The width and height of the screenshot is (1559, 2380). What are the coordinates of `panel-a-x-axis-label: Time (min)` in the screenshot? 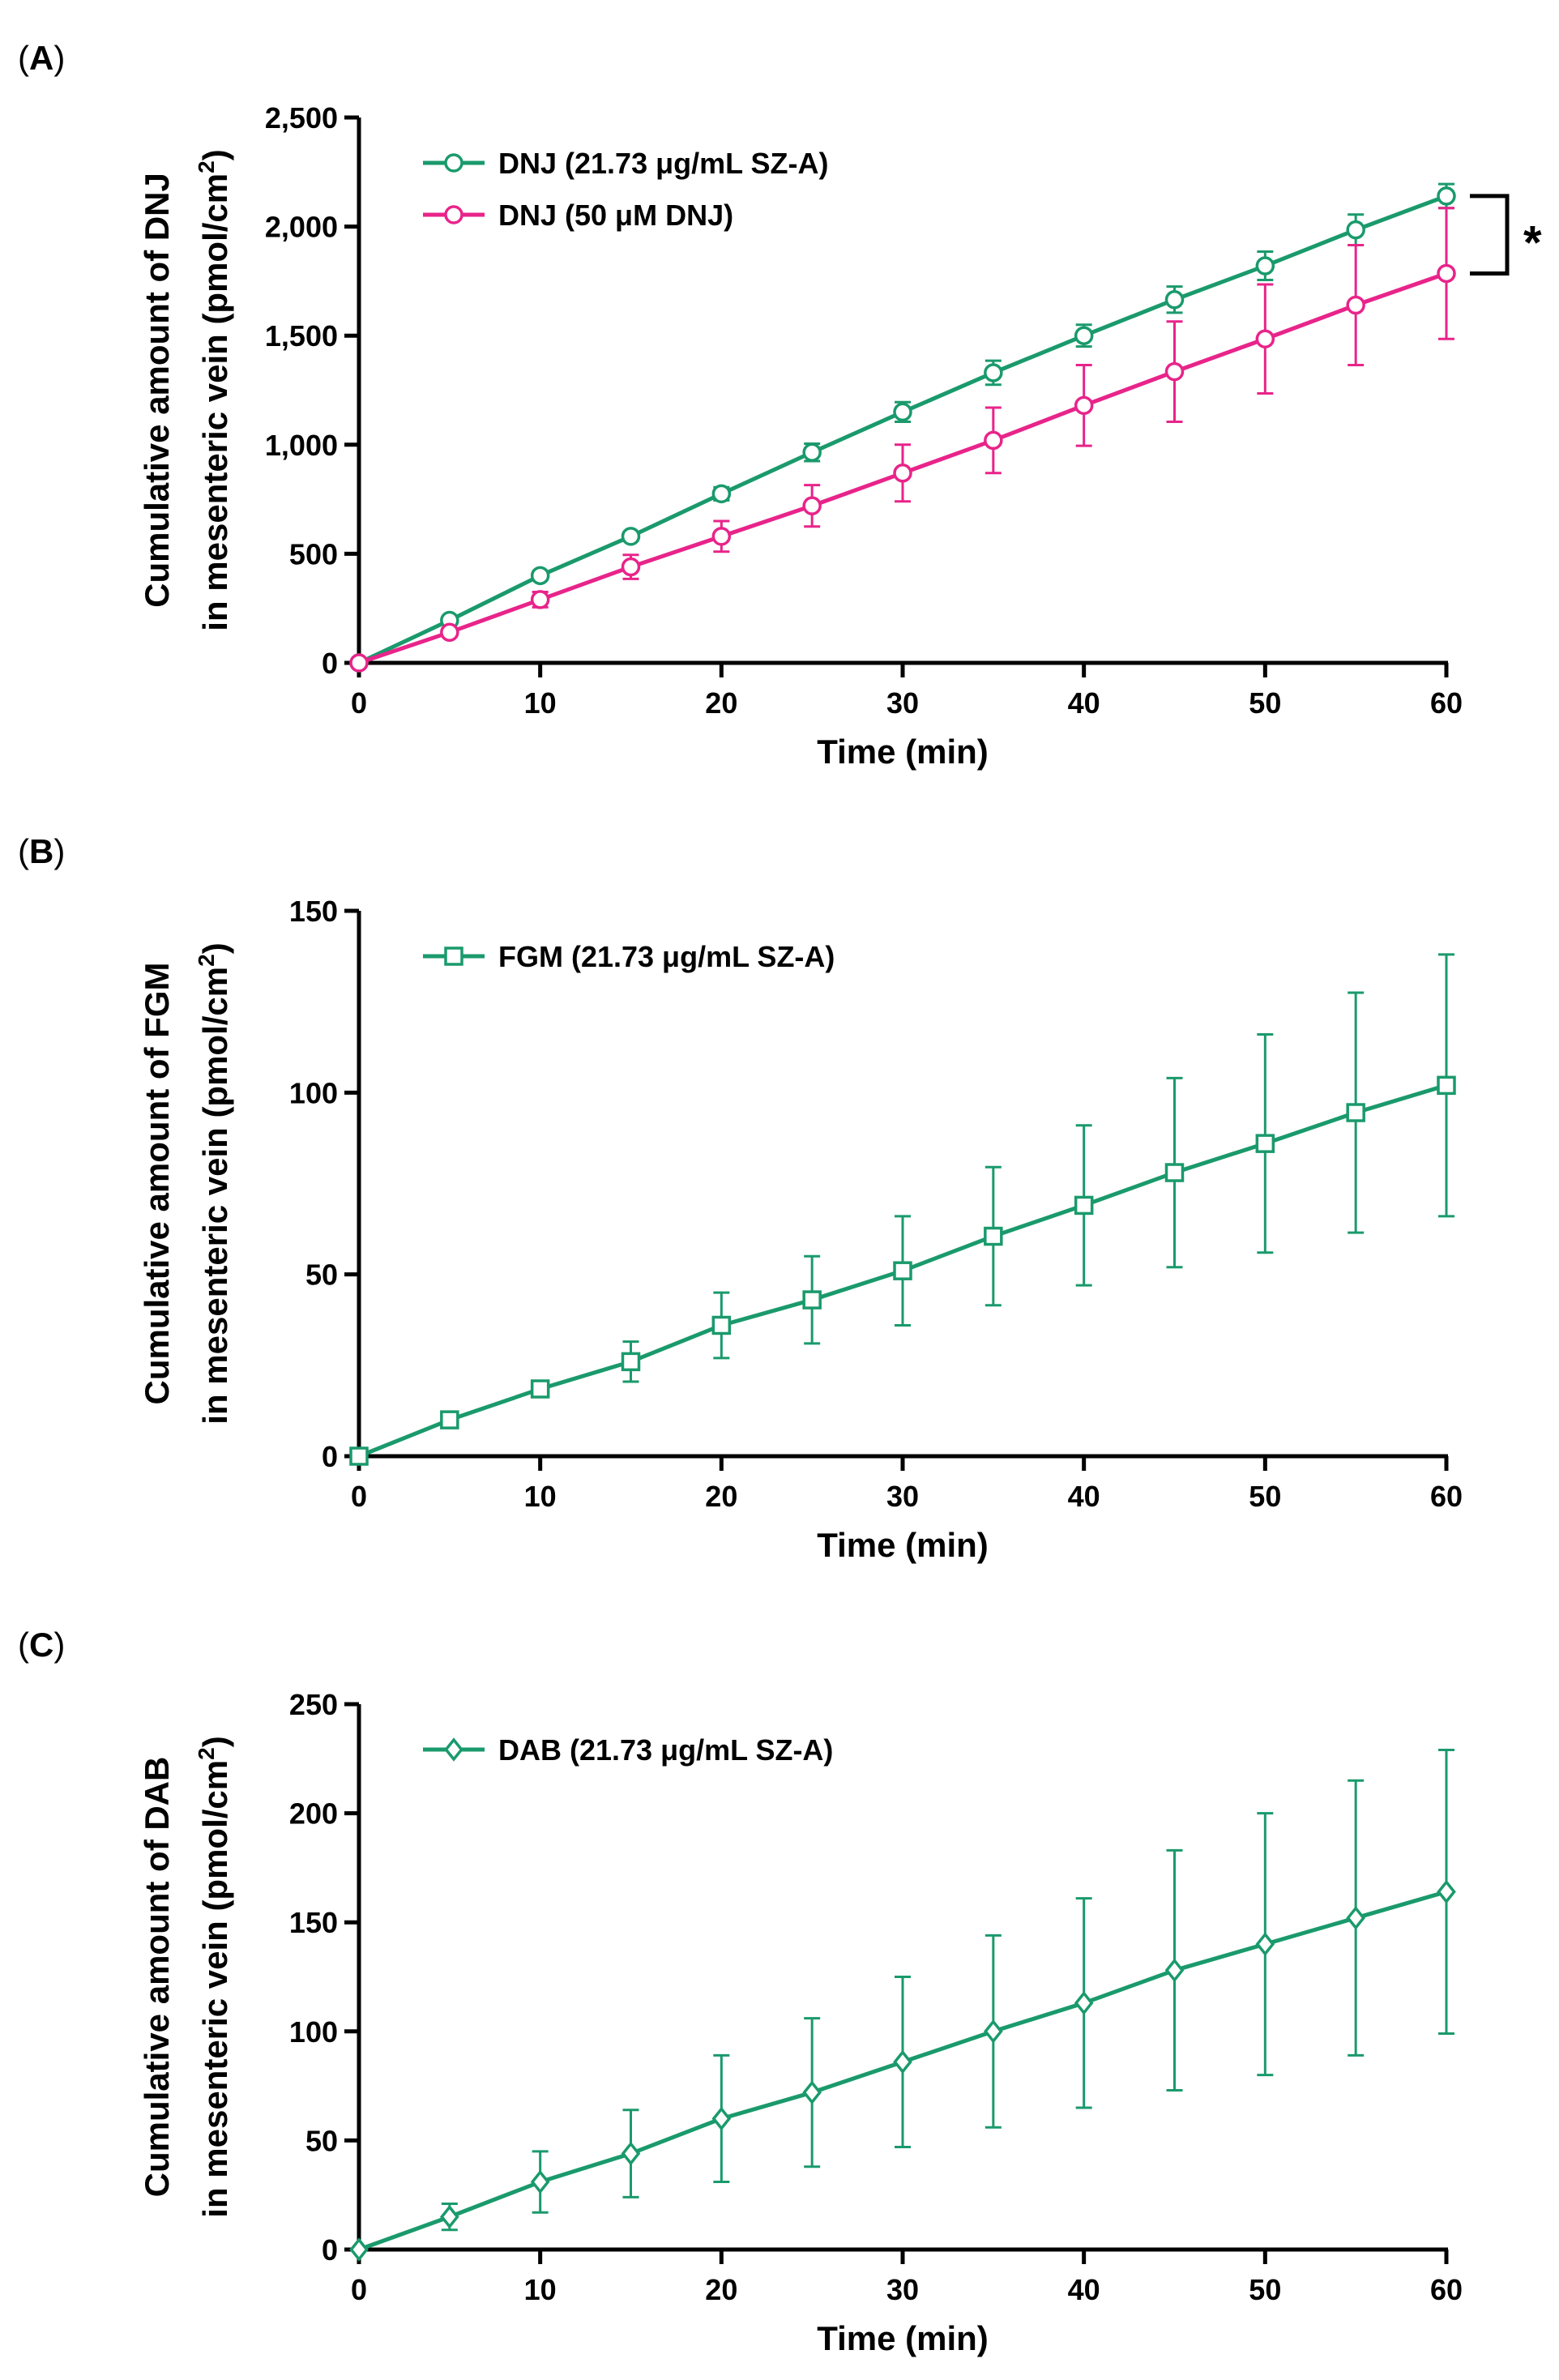 It's located at (903, 752).